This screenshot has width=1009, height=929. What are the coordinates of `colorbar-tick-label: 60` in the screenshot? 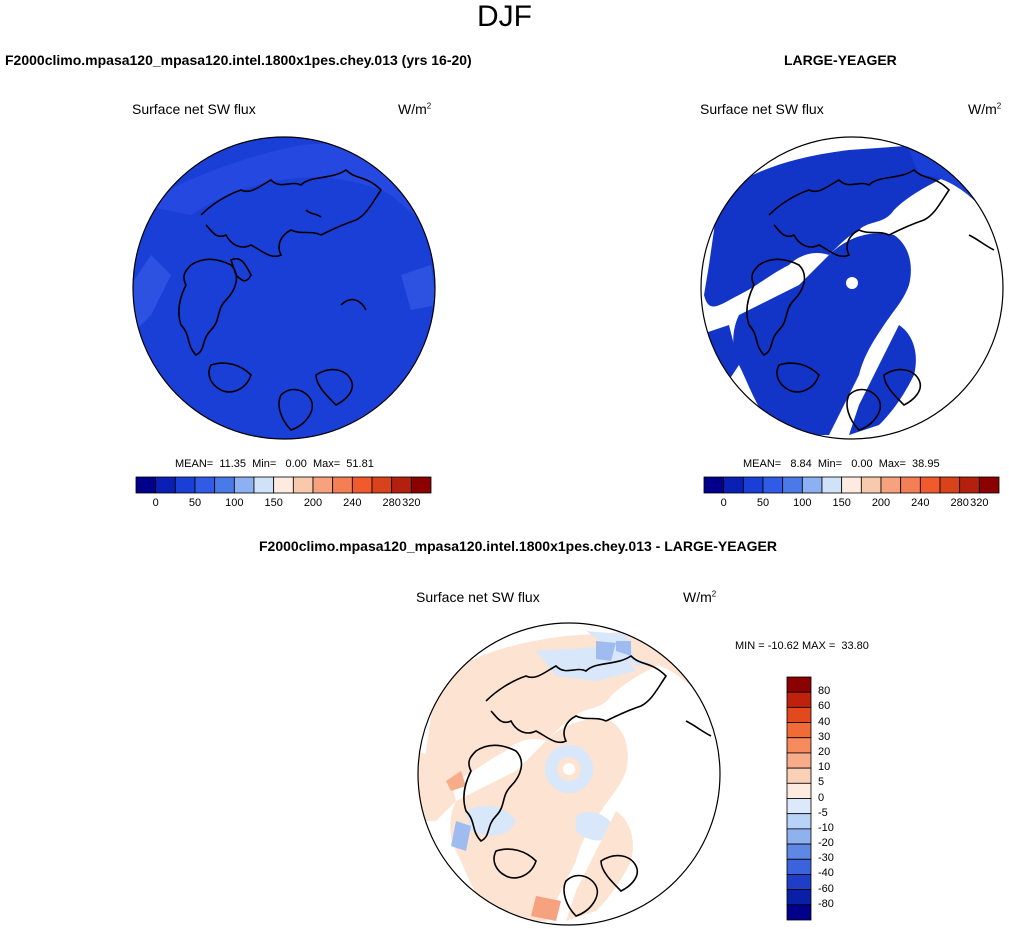 It's located at (824, 706).